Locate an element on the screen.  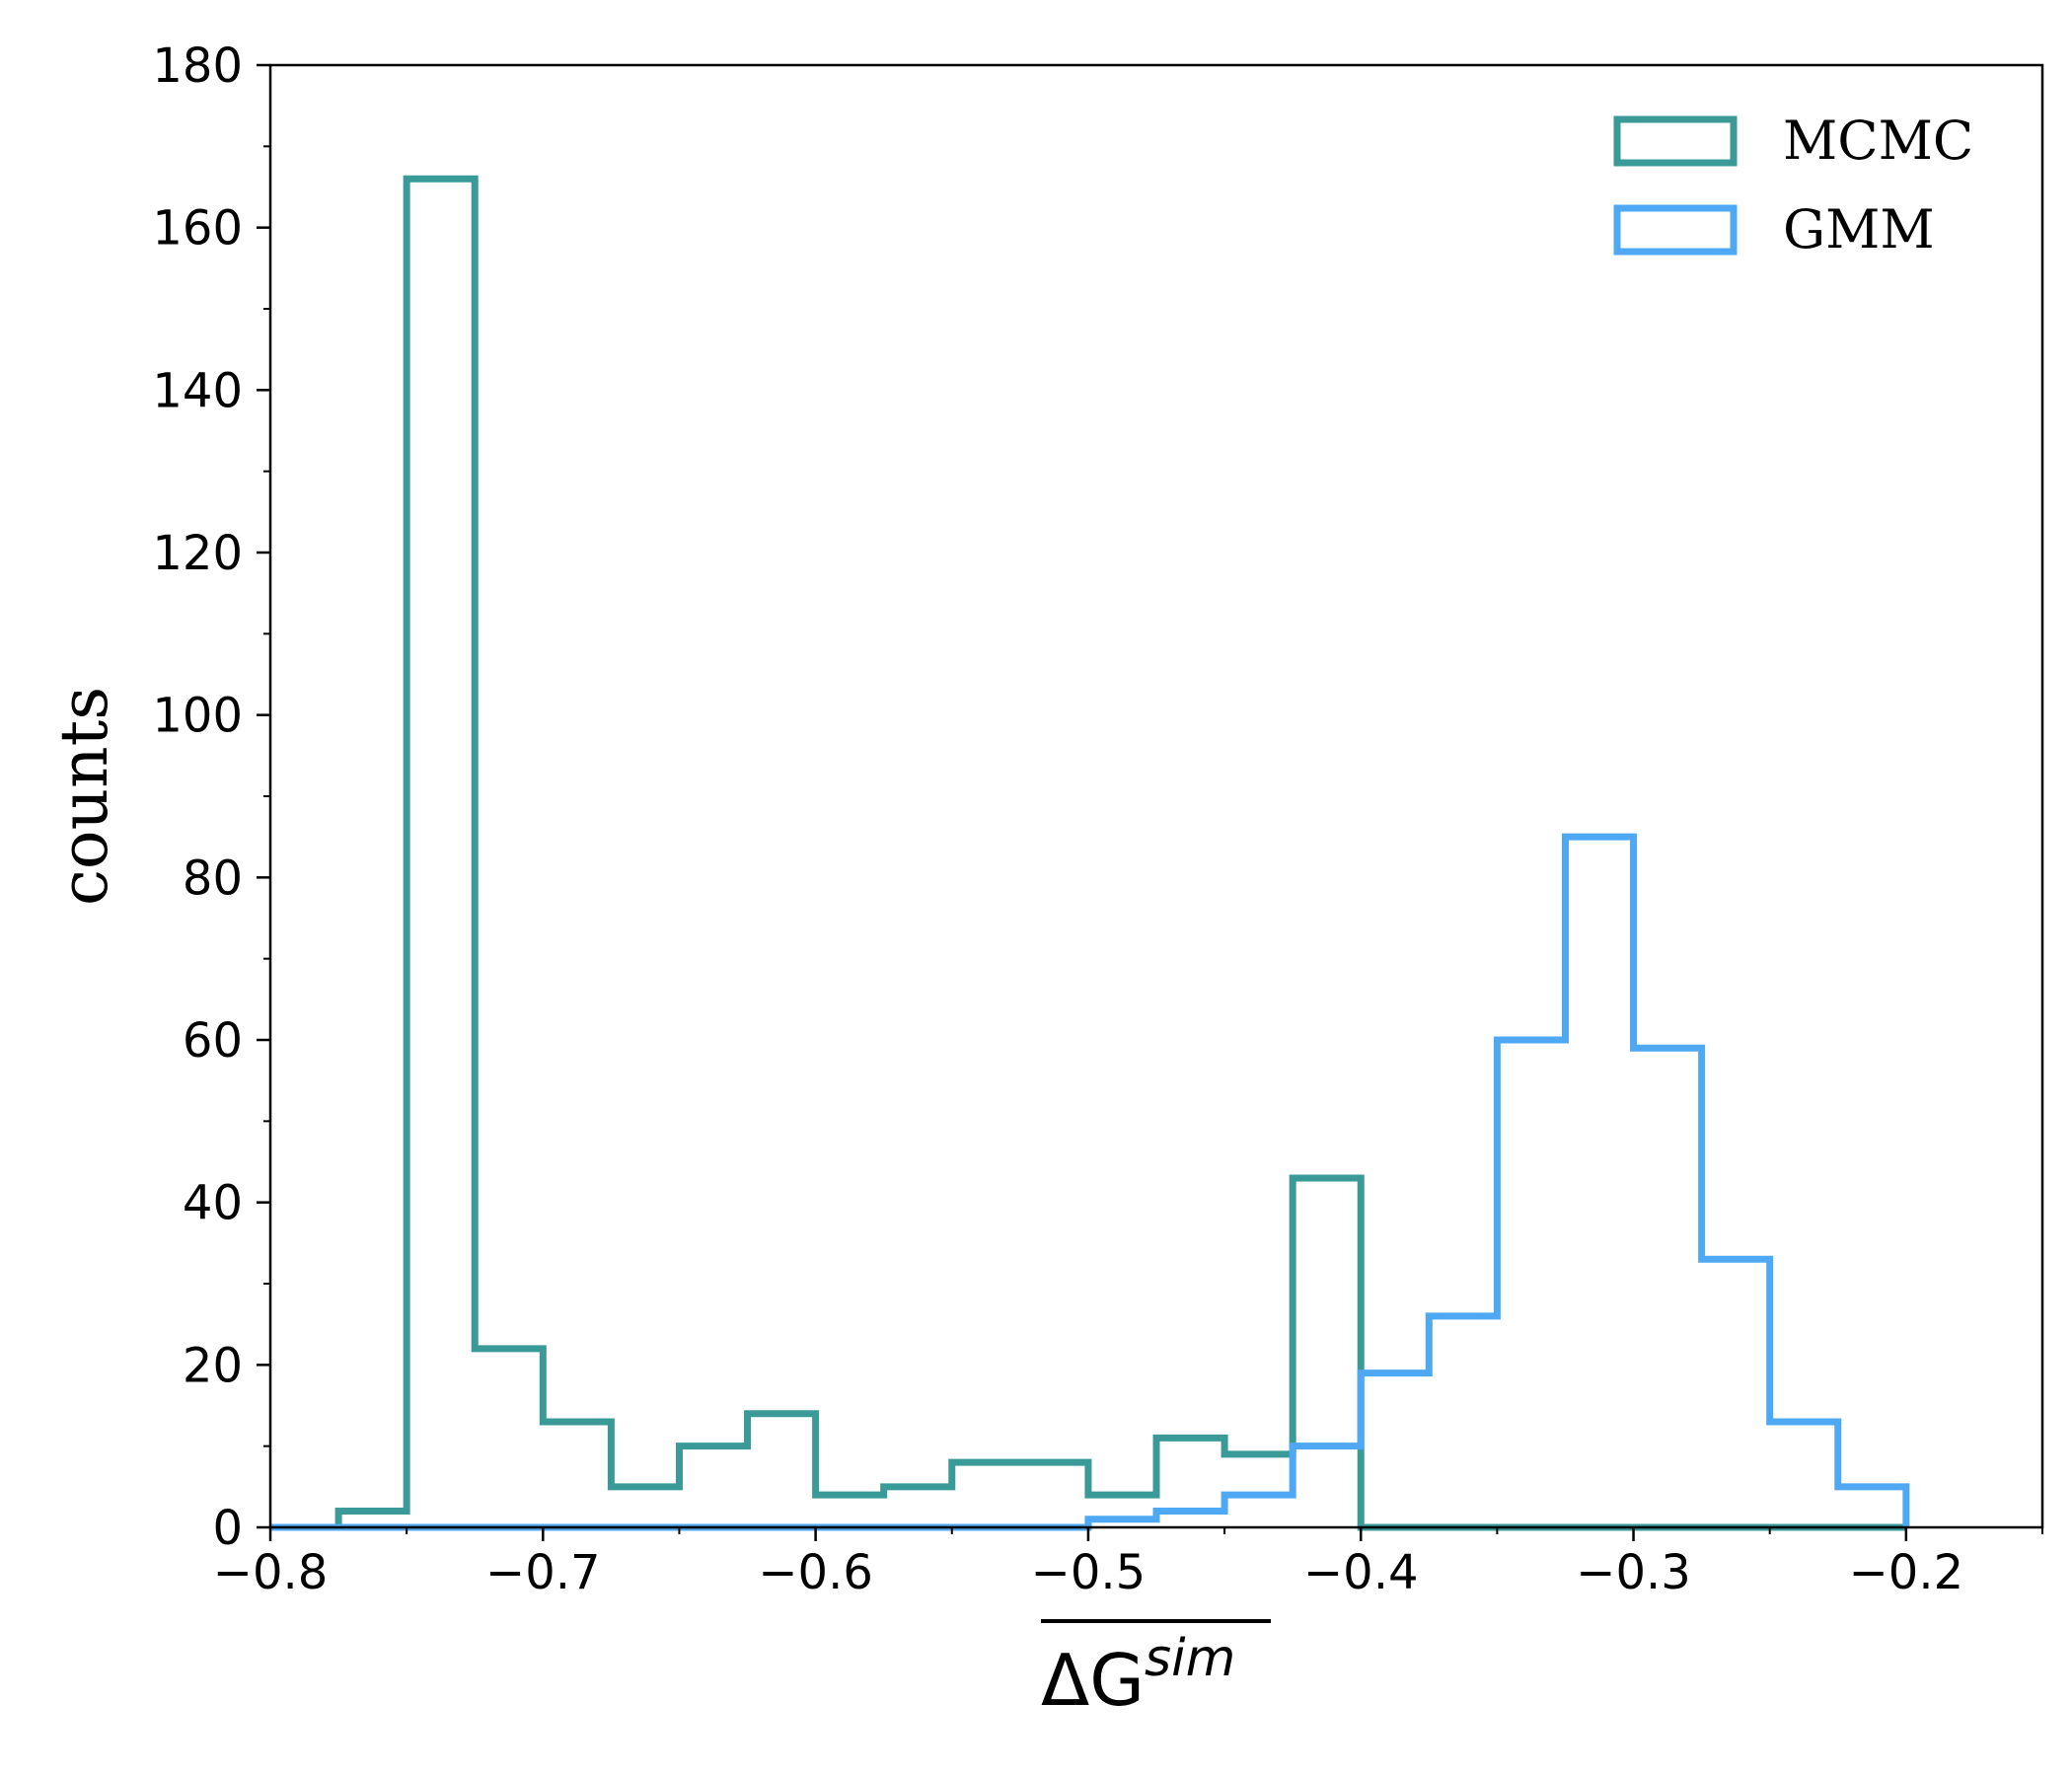
x-axis-label: ΔGsim is located at coordinates (1138, 1676).